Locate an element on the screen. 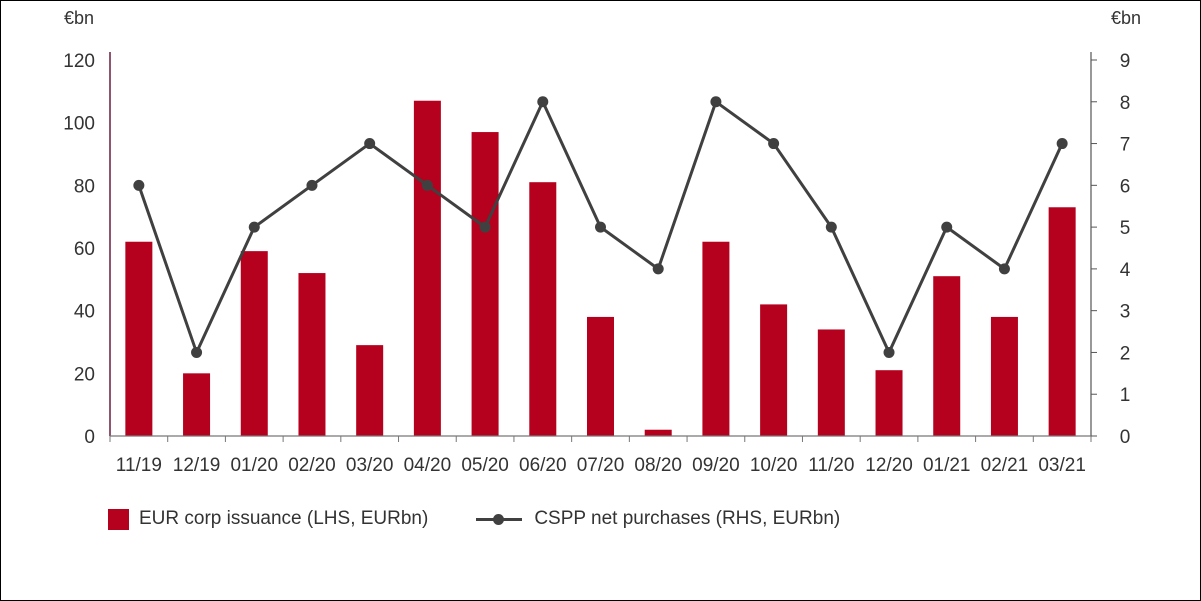  left-axis-unit-label: €bn is located at coordinates (79, 18).